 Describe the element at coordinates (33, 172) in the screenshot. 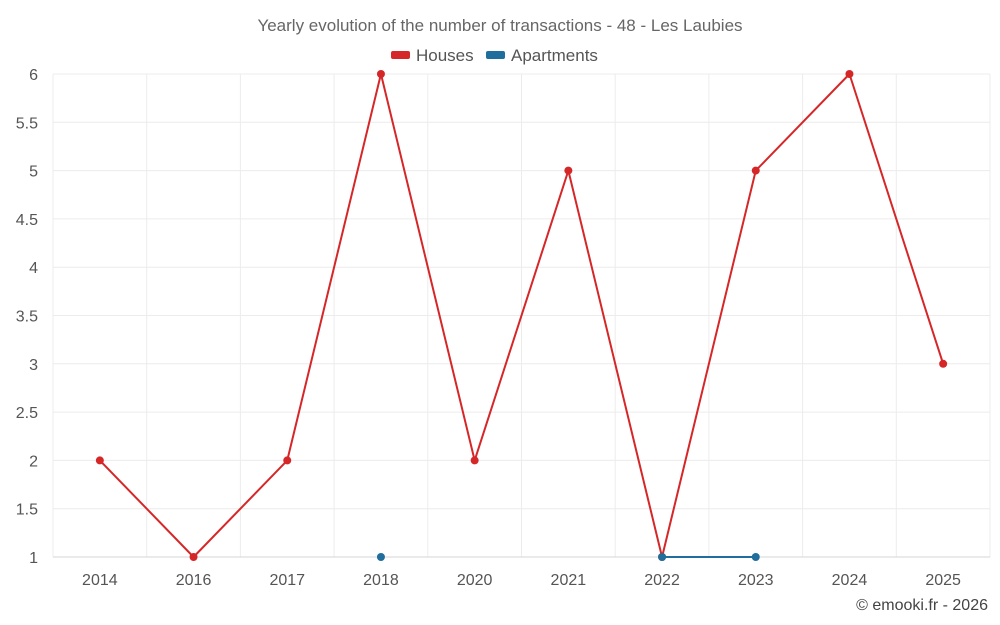

I see `y-tick-label: 5` at that location.